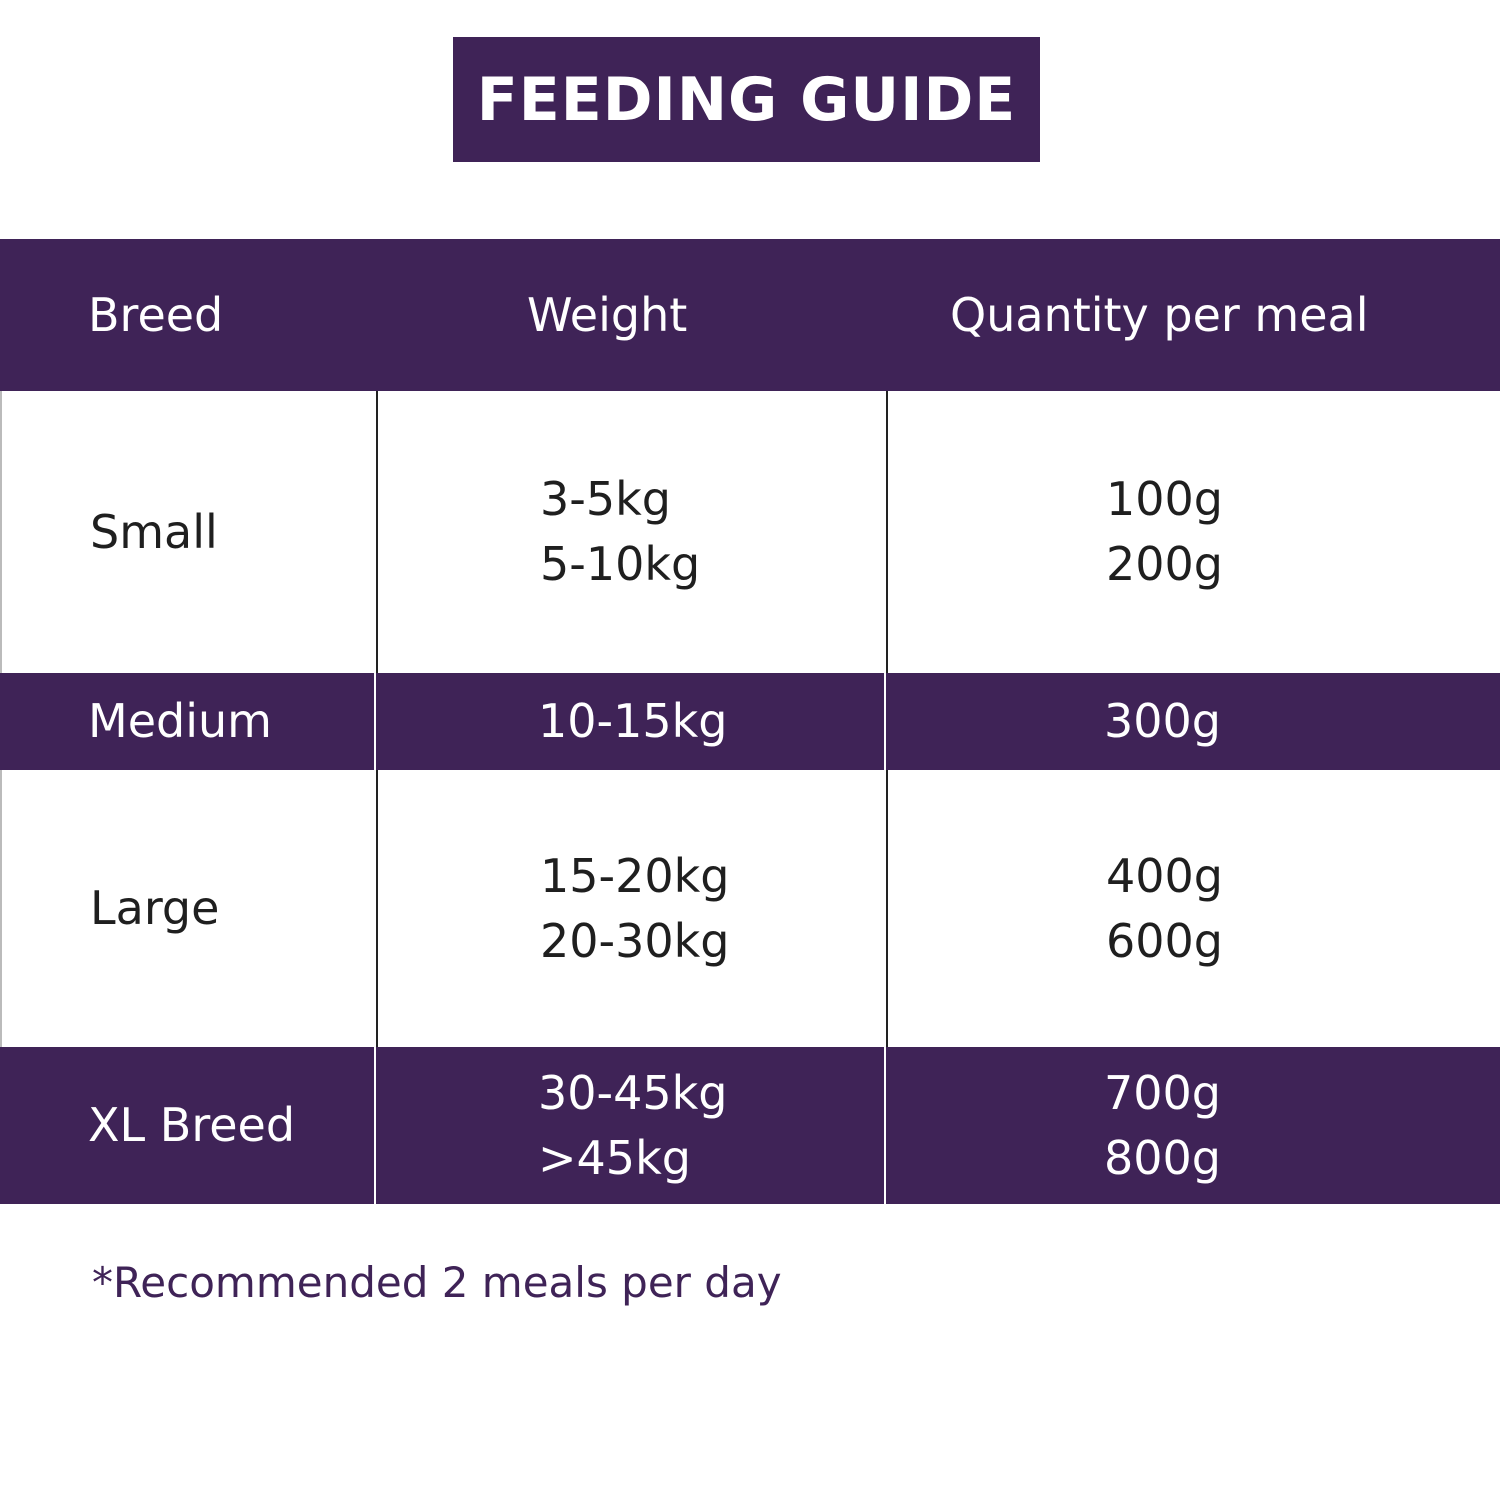 This screenshot has width=1500, height=1500. What do you see at coordinates (437, 1282) in the screenshot?
I see `footnote: *Recommended 2 meals per day` at bounding box center [437, 1282].